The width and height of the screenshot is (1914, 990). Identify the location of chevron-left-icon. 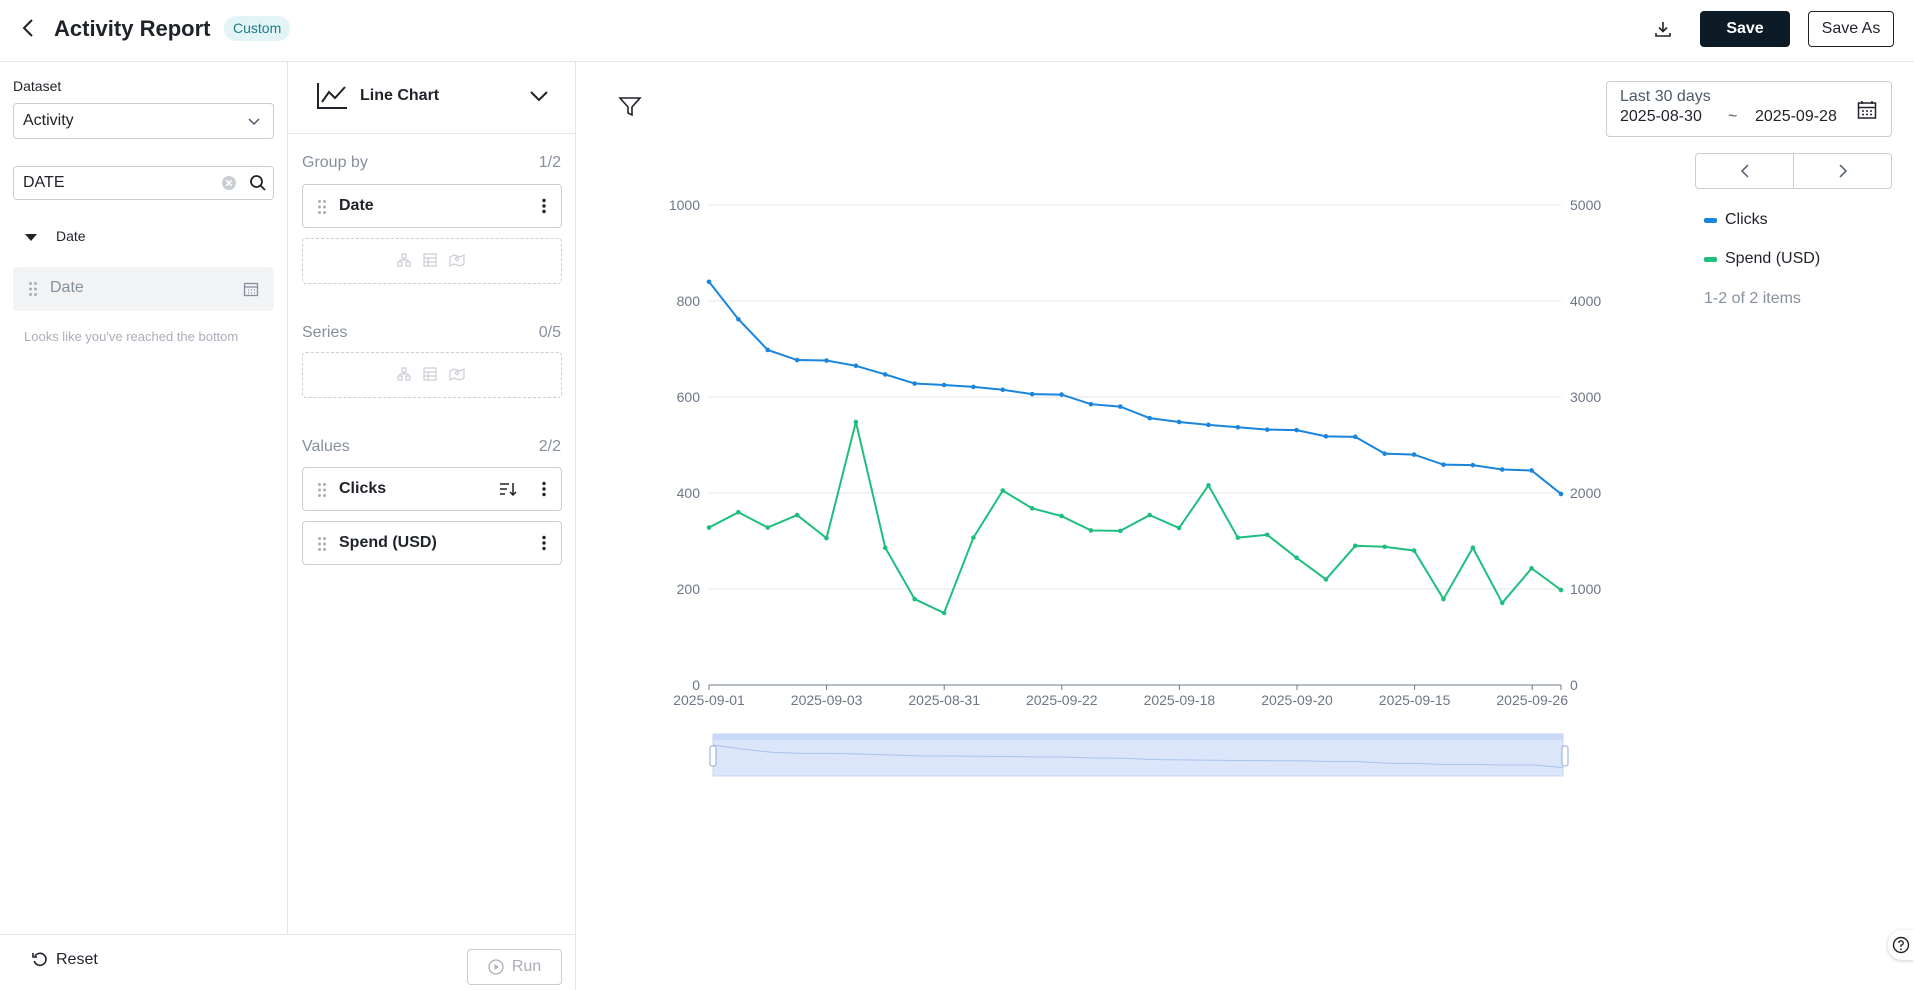
(1744, 171).